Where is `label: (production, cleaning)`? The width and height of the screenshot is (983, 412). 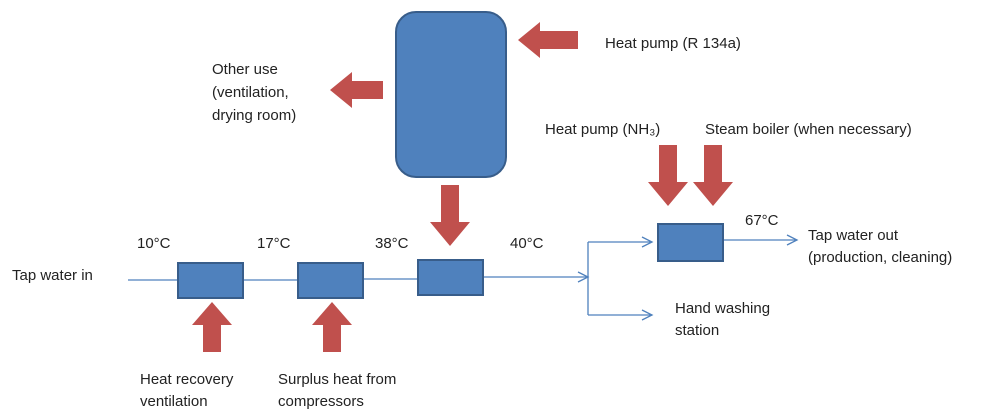 label: (production, cleaning) is located at coordinates (880, 257).